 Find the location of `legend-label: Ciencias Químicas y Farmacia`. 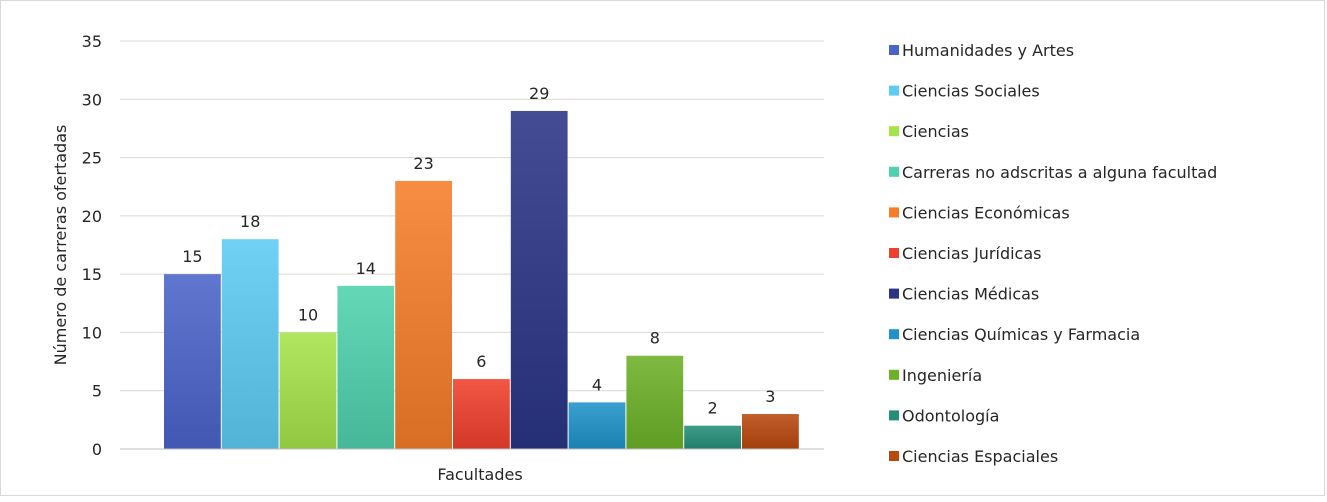

legend-label: Ciencias Químicas y Farmacia is located at coordinates (1021, 334).